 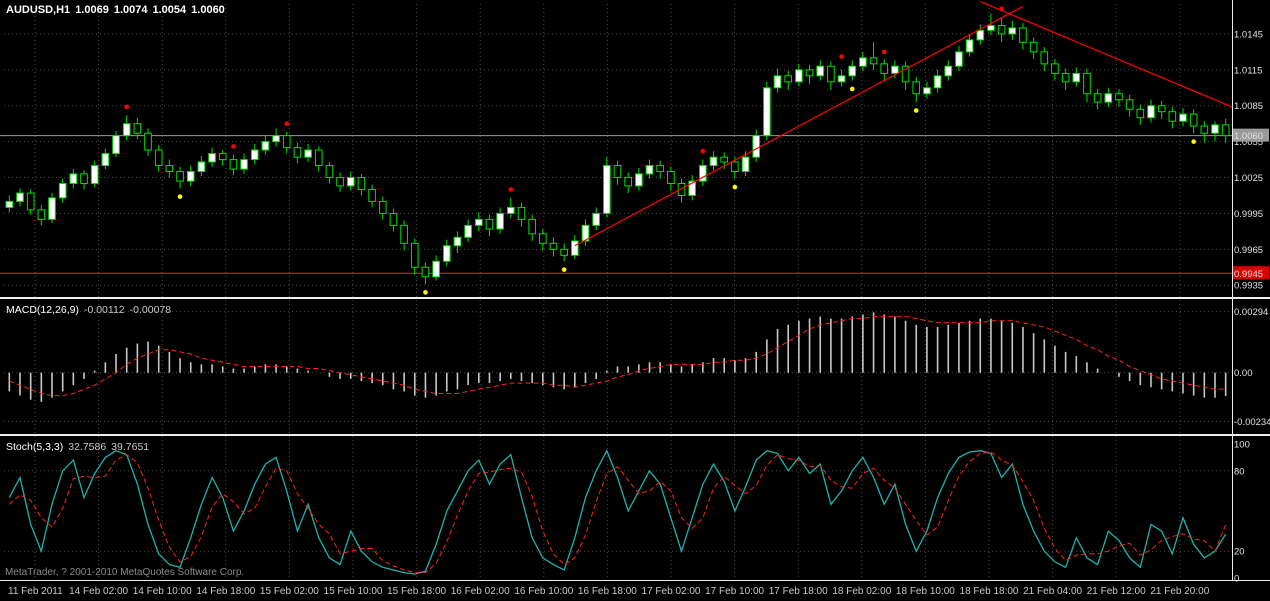 What do you see at coordinates (1248, 70) in the screenshot?
I see `svg-text: 1.0115` at bounding box center [1248, 70].